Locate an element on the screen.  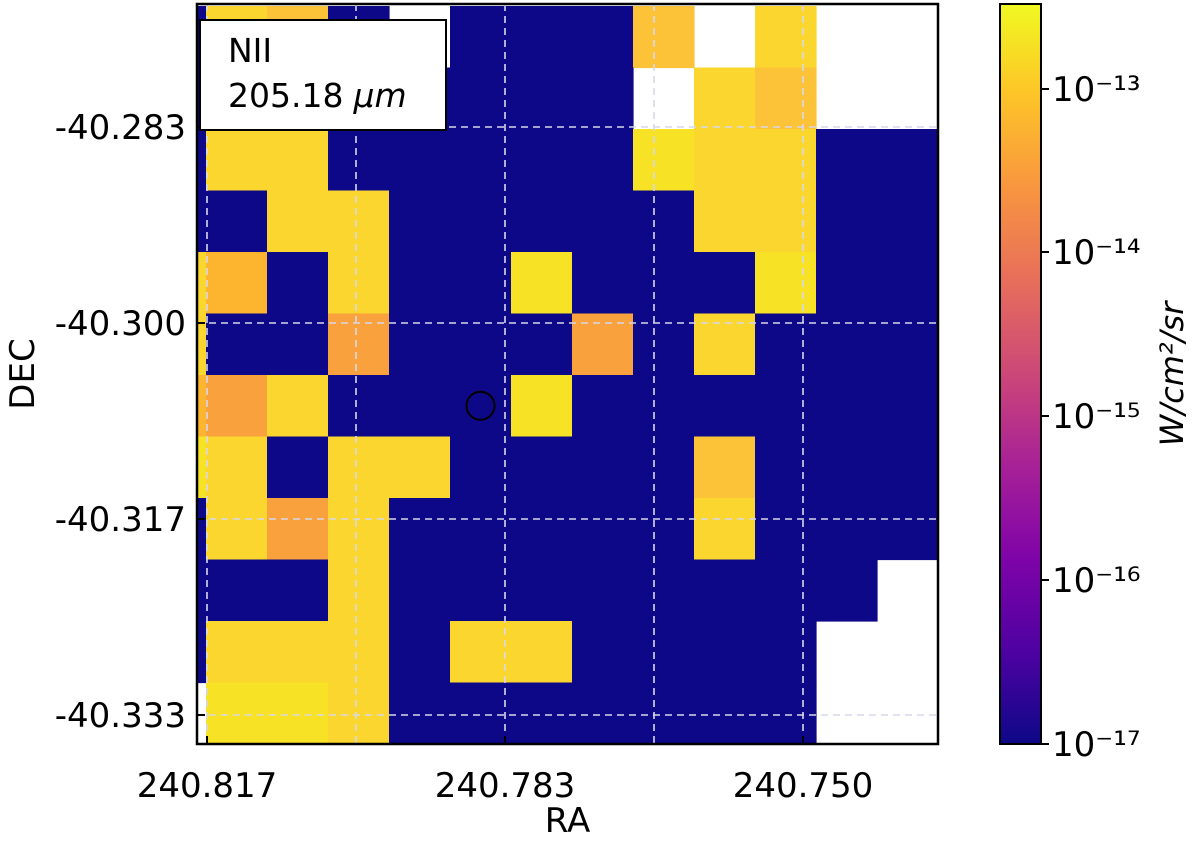
annotation-wavelength: 205.18 μm is located at coordinates (317, 95).